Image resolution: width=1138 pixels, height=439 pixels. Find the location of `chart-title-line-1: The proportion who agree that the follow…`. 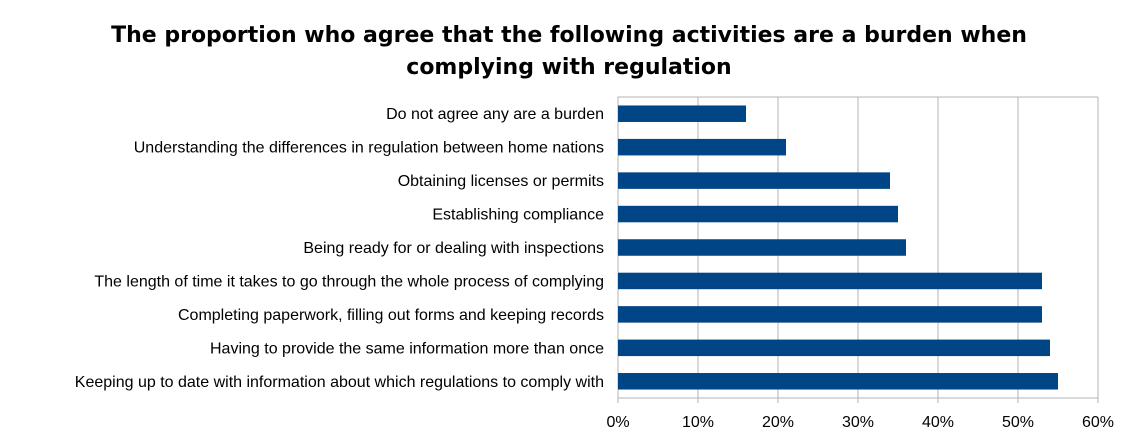

chart-title-line-1: The proportion who agree that the follow… is located at coordinates (569, 35).